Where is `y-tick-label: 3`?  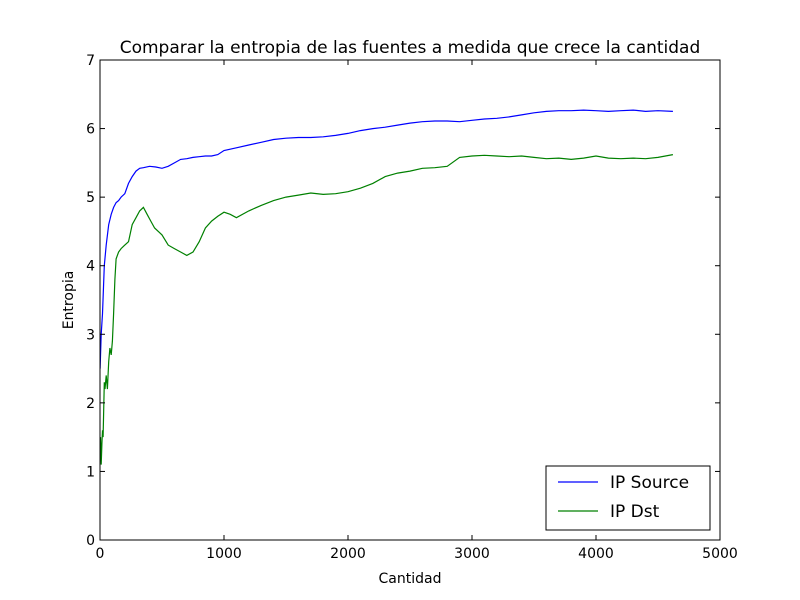
y-tick-label: 3 is located at coordinates (90, 335).